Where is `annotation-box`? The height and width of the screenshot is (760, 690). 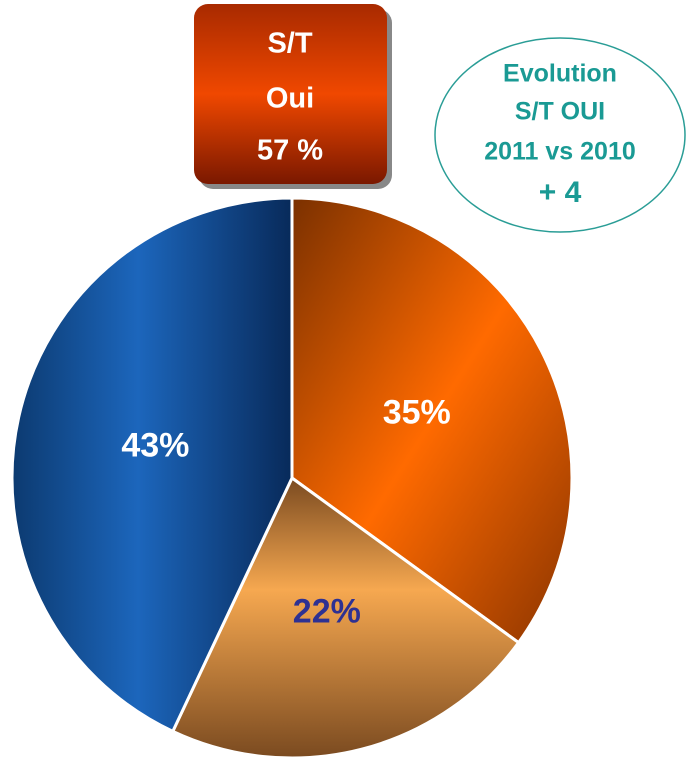 annotation-box is located at coordinates (290, 94).